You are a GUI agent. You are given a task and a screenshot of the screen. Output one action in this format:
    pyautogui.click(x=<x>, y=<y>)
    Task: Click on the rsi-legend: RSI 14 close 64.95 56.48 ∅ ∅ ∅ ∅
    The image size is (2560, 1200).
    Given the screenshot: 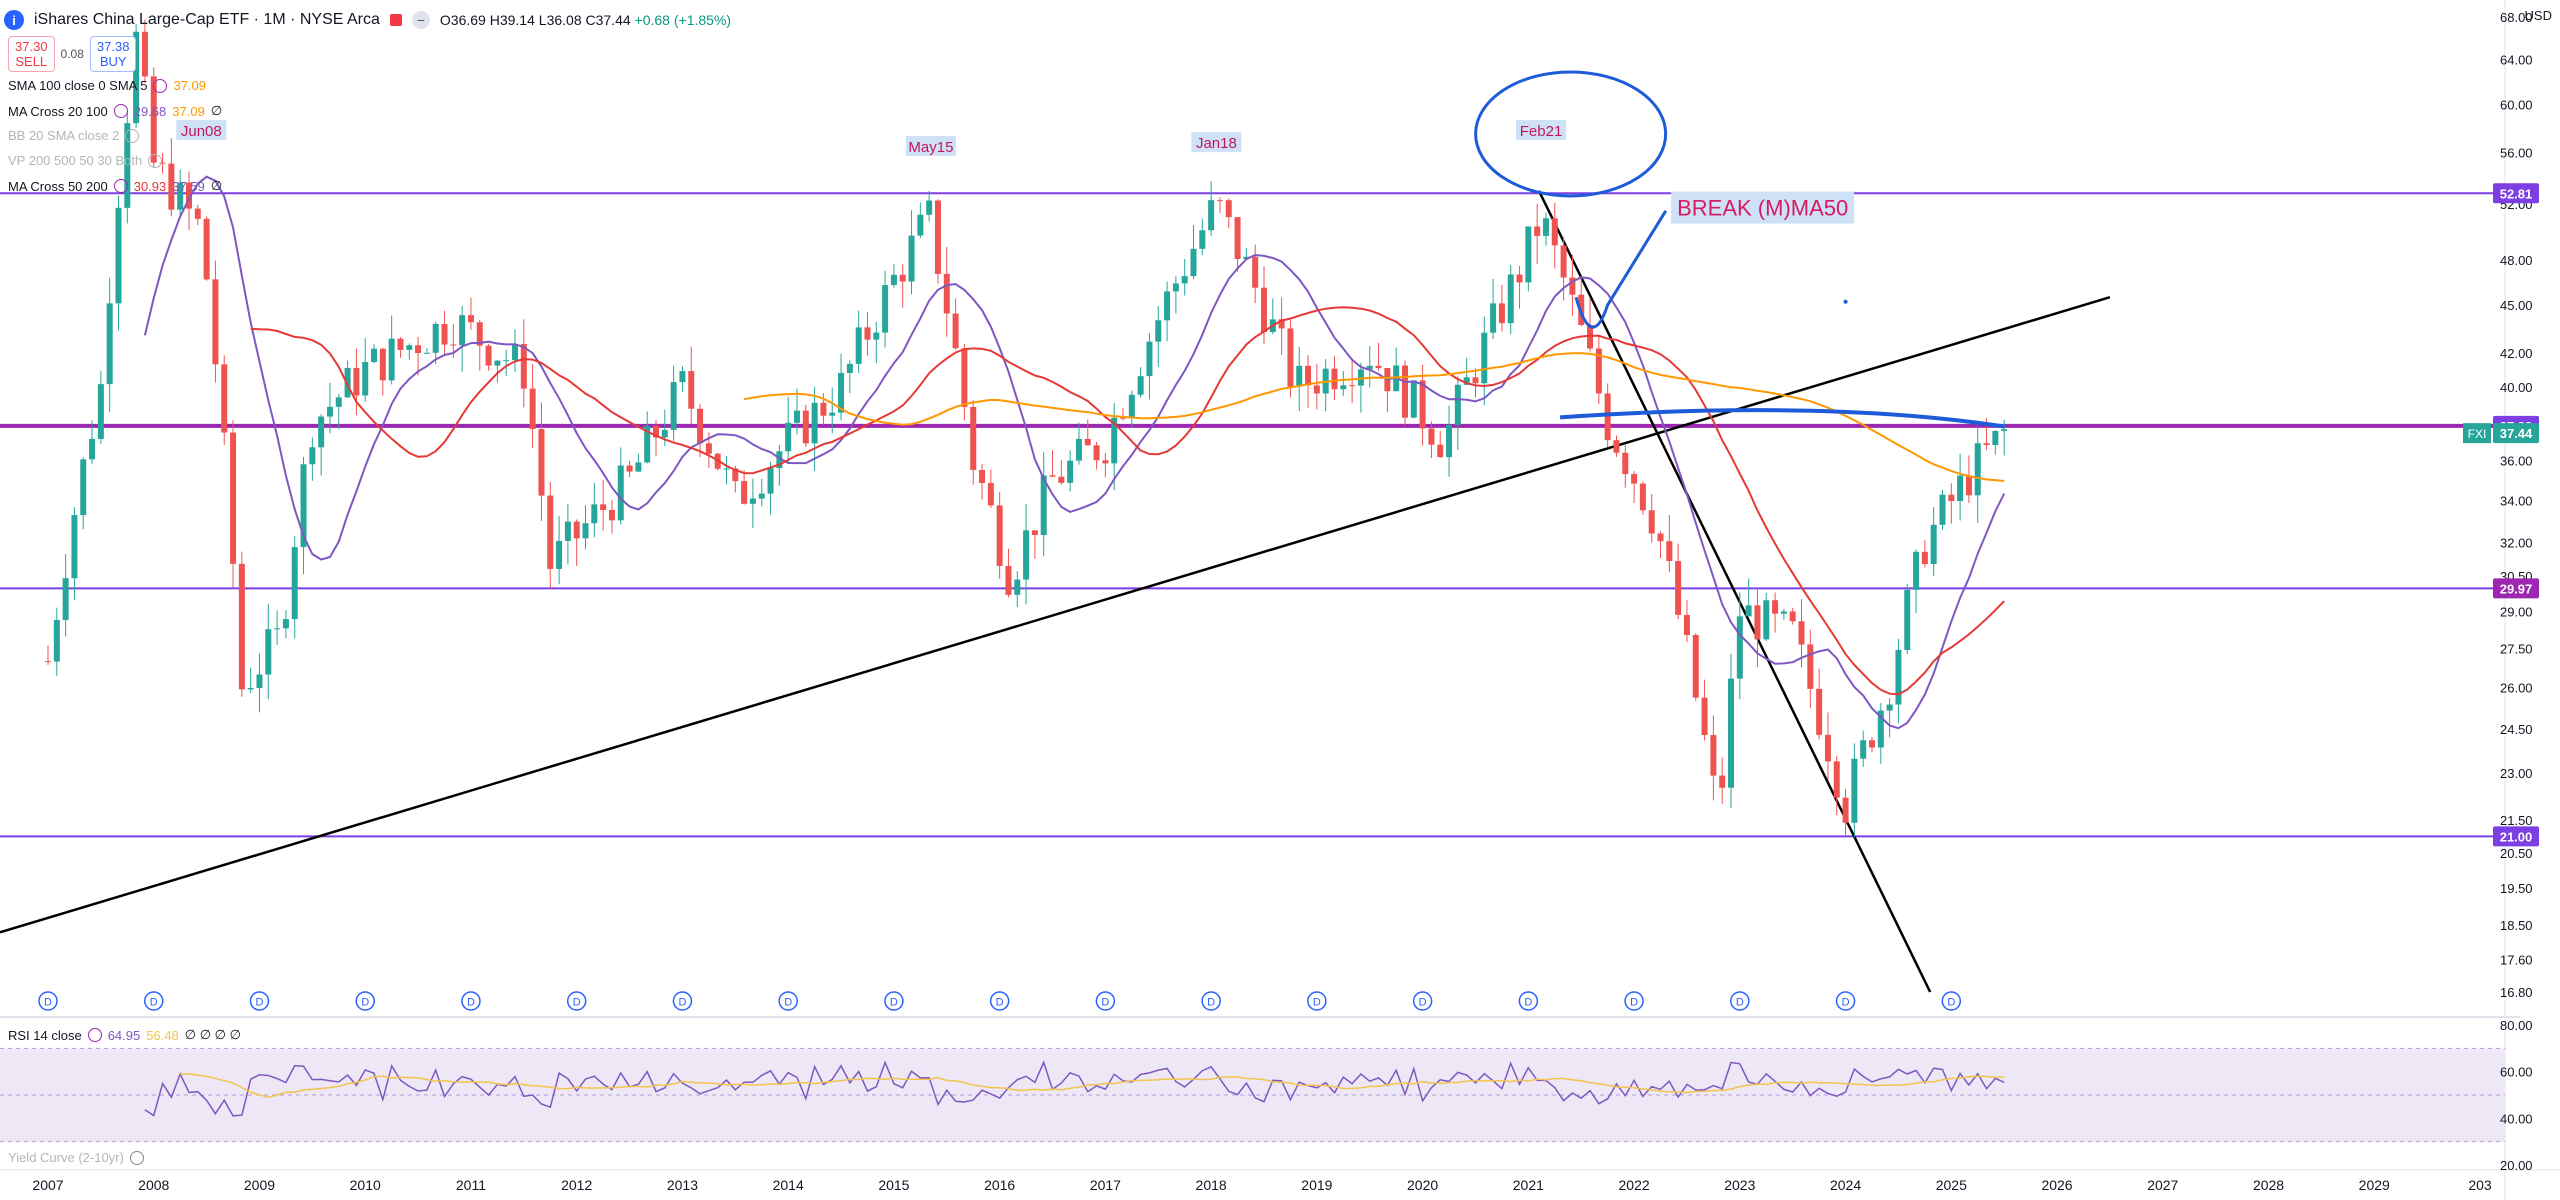 What is the action you would take?
    pyautogui.click(x=124, y=1035)
    